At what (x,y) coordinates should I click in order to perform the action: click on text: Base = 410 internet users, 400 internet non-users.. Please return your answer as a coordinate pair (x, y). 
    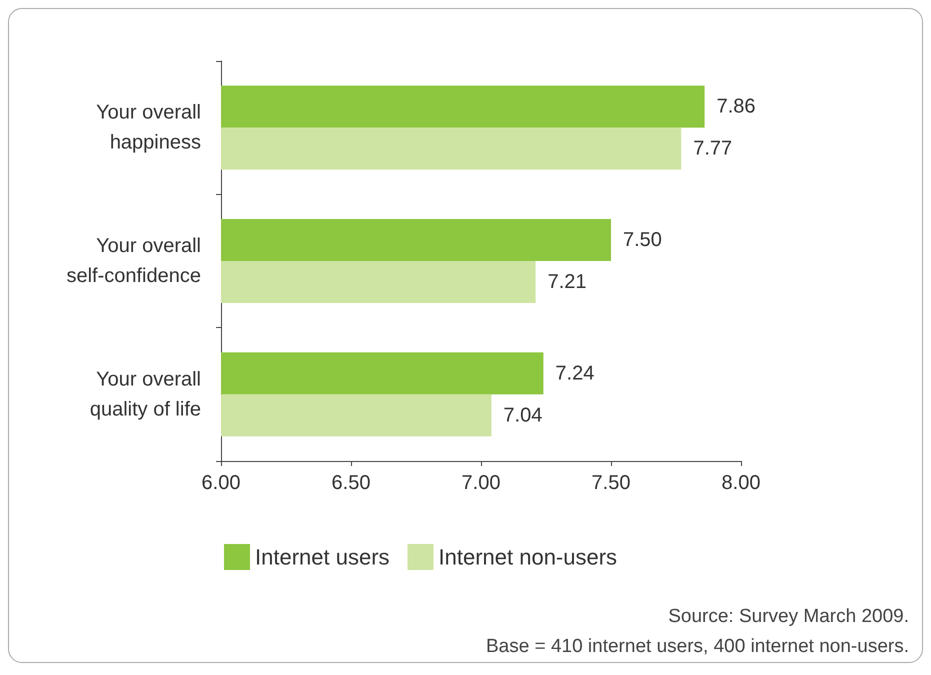
    Looking at the image, I should click on (697, 646).